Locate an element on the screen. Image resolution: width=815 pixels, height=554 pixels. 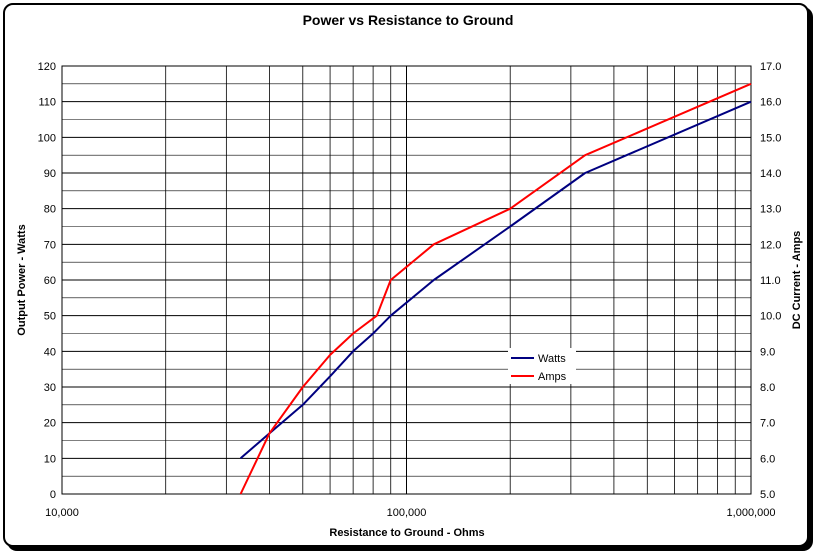
y-left-tick-label: 60 is located at coordinates (50, 281).